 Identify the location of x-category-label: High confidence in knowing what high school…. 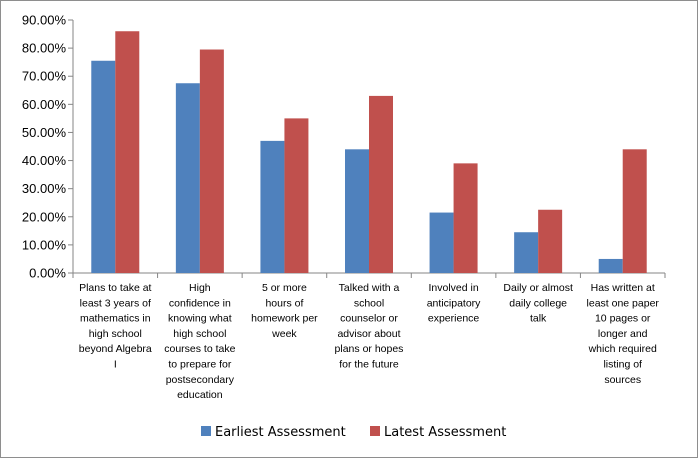
(199, 341).